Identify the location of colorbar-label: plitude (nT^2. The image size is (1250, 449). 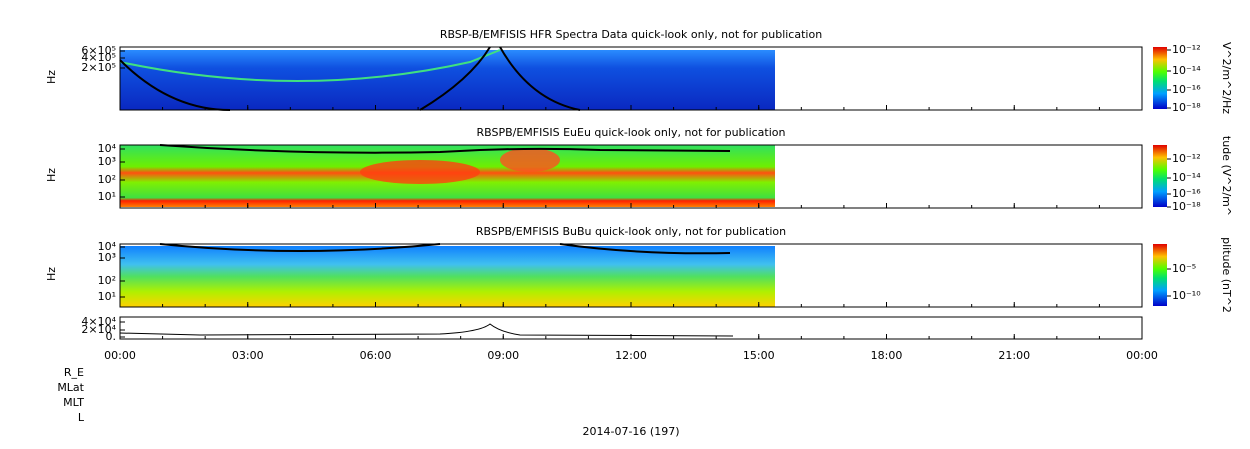
(1226, 275).